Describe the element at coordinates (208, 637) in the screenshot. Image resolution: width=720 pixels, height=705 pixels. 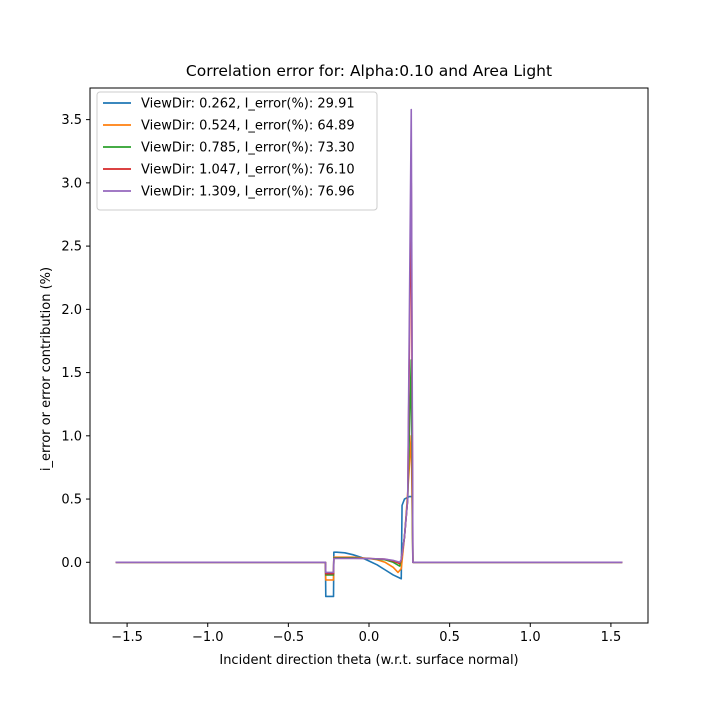
I see `x-tick-label: −1.0` at that location.